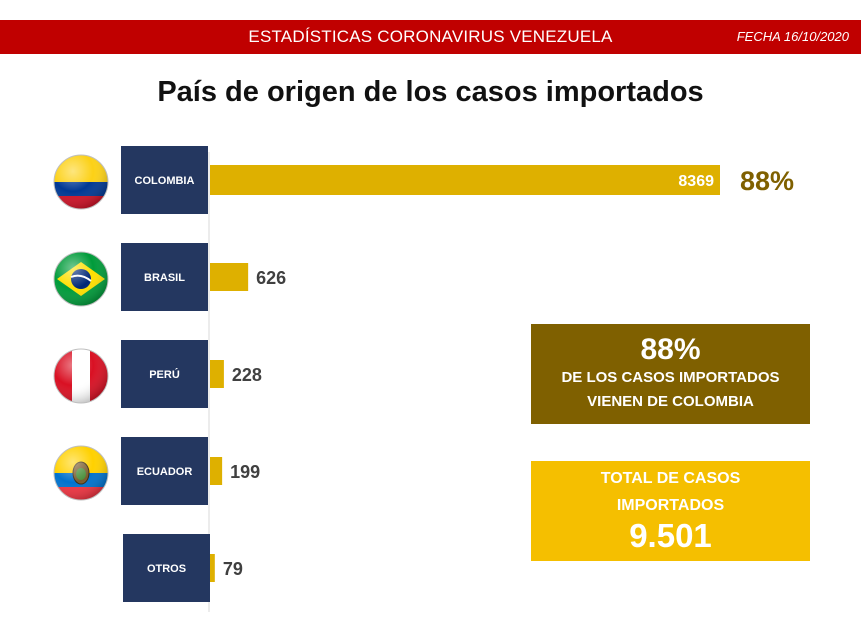  What do you see at coordinates (233, 569) in the screenshot?
I see `value-label: 79` at bounding box center [233, 569].